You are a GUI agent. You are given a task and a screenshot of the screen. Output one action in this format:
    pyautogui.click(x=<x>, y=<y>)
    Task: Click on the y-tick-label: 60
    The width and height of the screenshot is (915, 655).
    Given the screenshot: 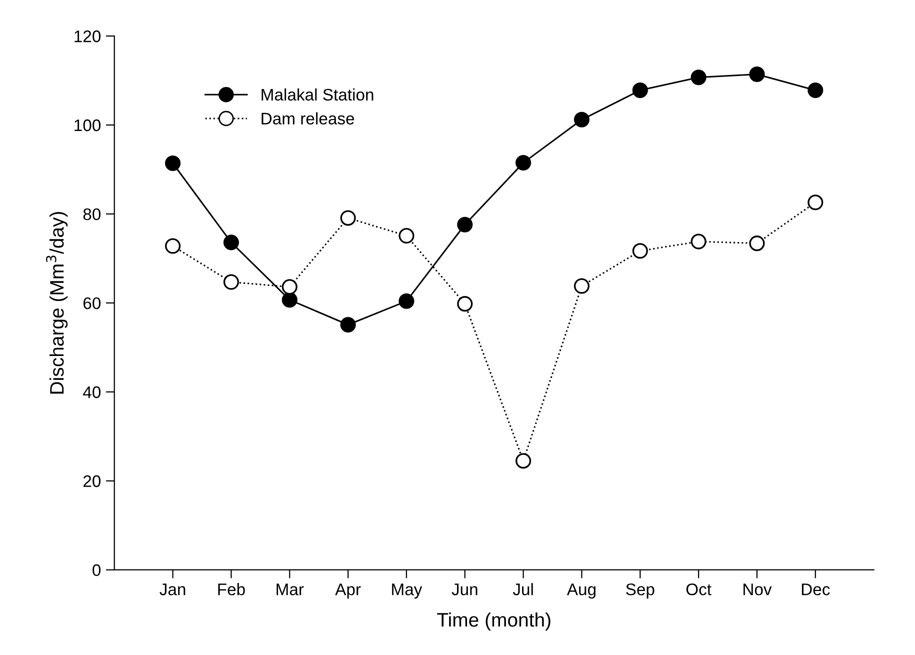 What is the action you would take?
    pyautogui.click(x=92, y=303)
    